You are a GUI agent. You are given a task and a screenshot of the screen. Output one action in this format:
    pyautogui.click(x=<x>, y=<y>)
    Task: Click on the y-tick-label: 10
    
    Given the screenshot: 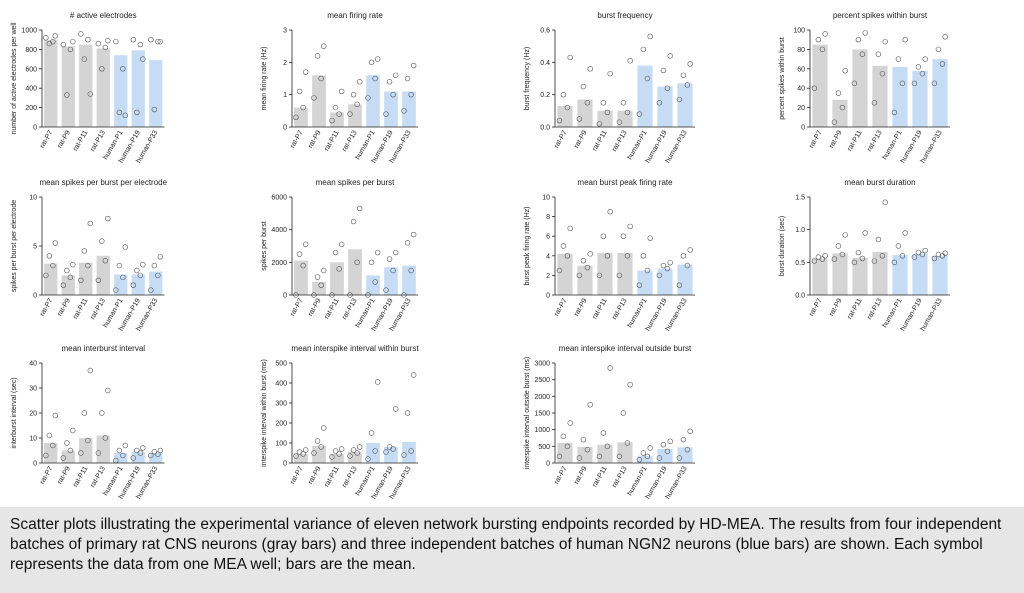 What is the action you would take?
    pyautogui.click(x=546, y=198)
    